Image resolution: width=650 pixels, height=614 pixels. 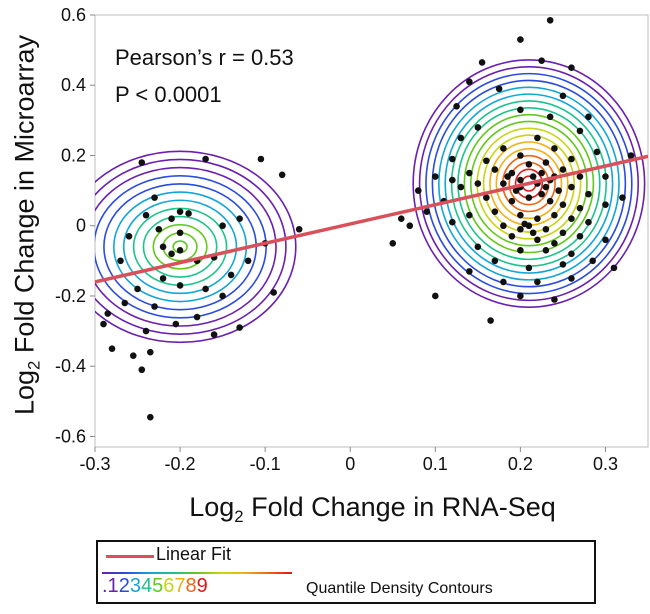 What do you see at coordinates (399, 588) in the screenshot?
I see `contour-label: Quantile Density Contours` at bounding box center [399, 588].